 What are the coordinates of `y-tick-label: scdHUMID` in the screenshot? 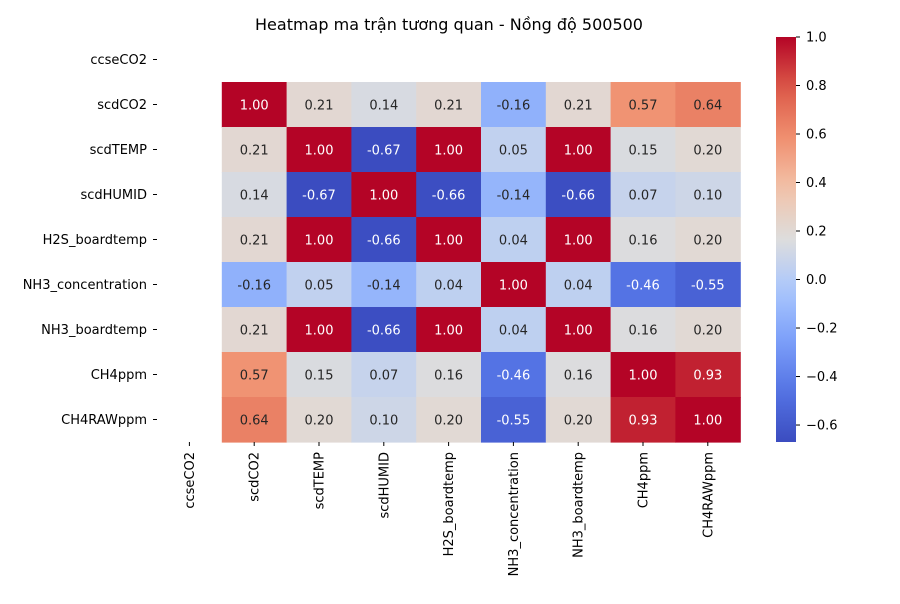 It's located at (113, 195).